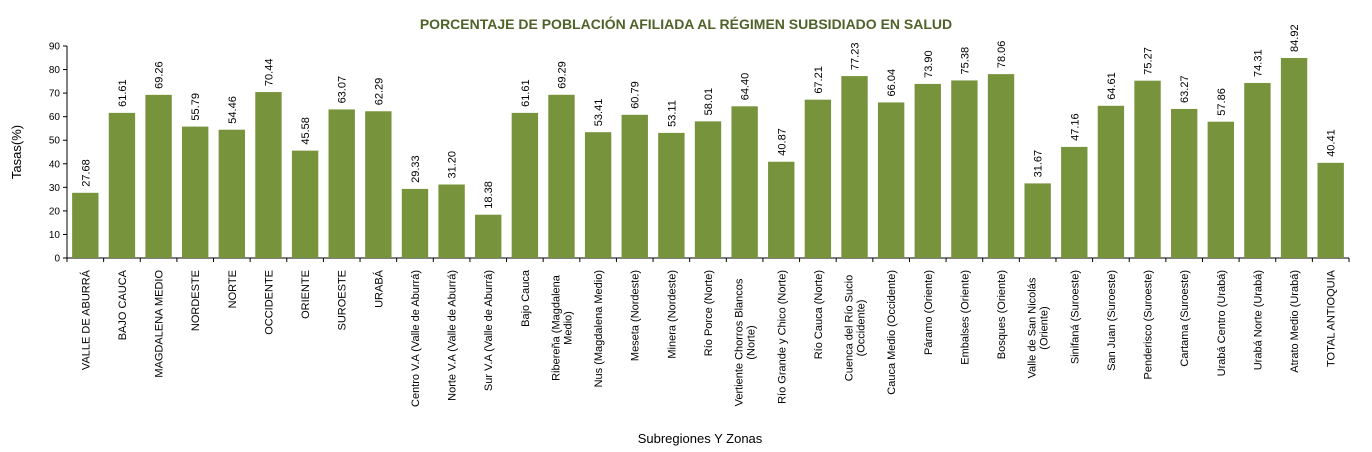 This screenshot has height=452, width=1372. Describe the element at coordinates (892, 83) in the screenshot. I see `data-label: 66.04` at that location.